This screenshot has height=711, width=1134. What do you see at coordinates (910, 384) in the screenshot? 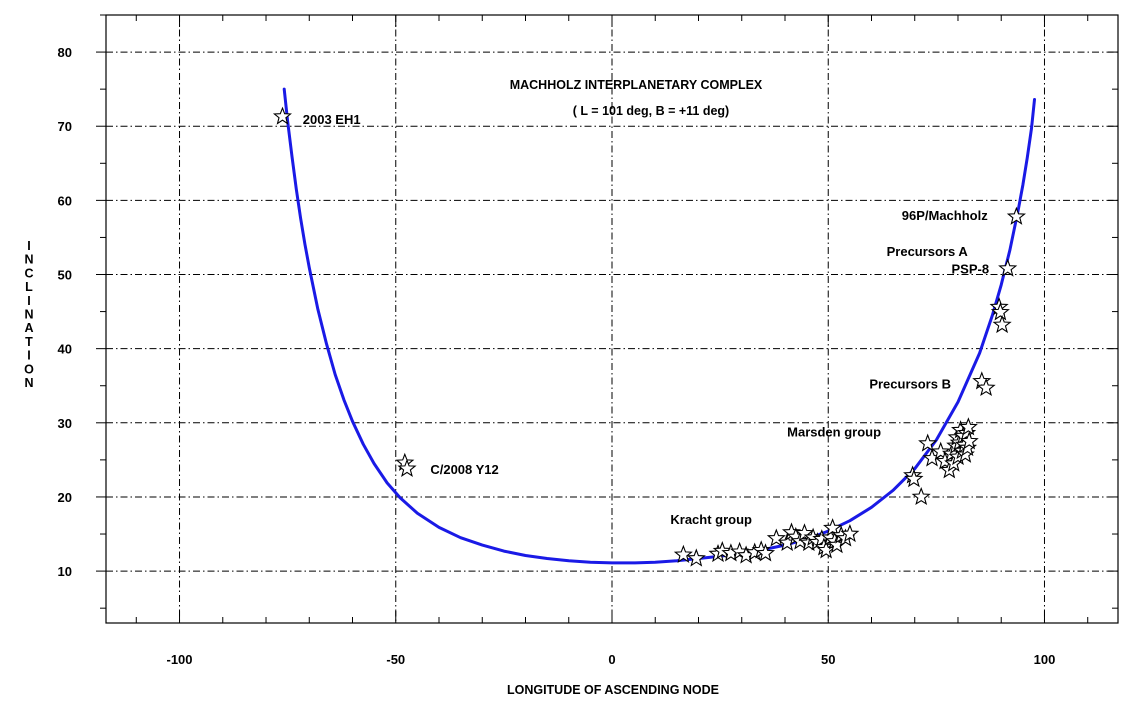
I see `point-annotation: Precursors B` at bounding box center [910, 384].